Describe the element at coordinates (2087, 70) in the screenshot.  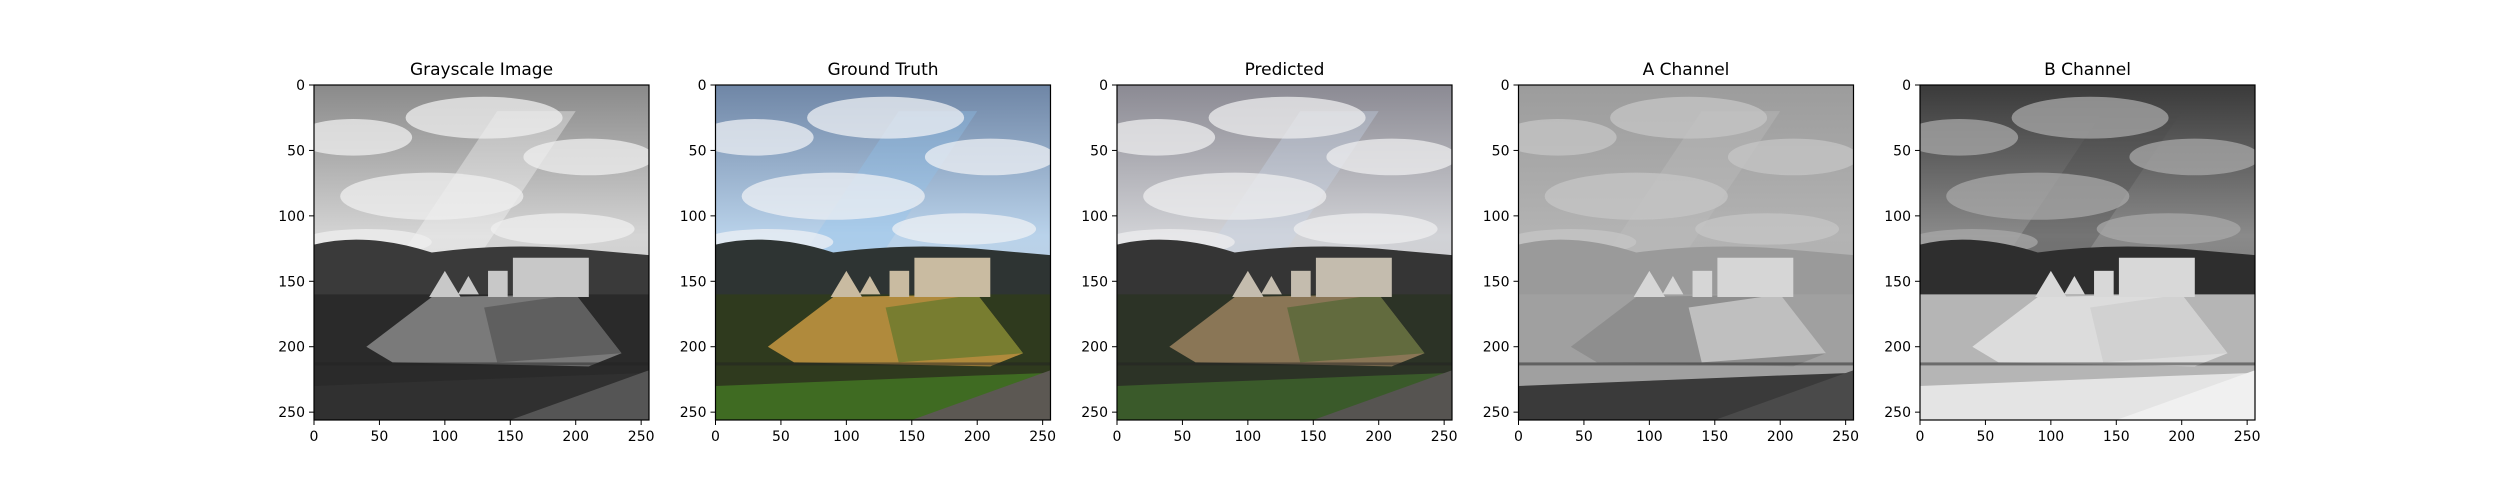
I see `panel-title: B Channel` at that location.